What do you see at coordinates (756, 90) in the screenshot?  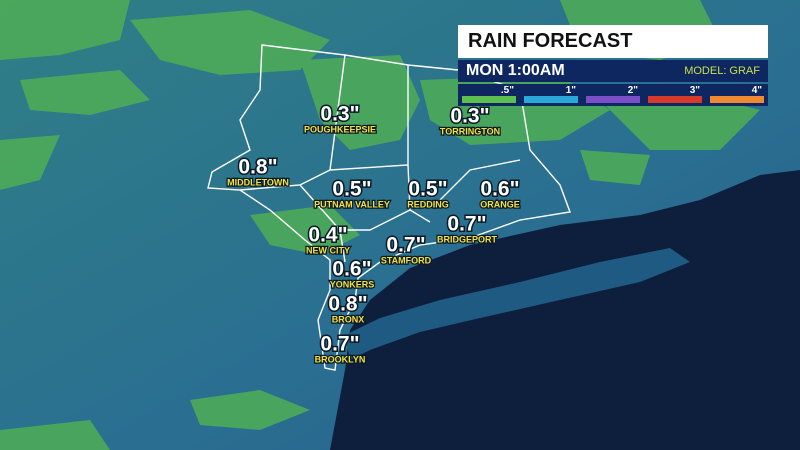 I see `legend-label: 4"` at bounding box center [756, 90].